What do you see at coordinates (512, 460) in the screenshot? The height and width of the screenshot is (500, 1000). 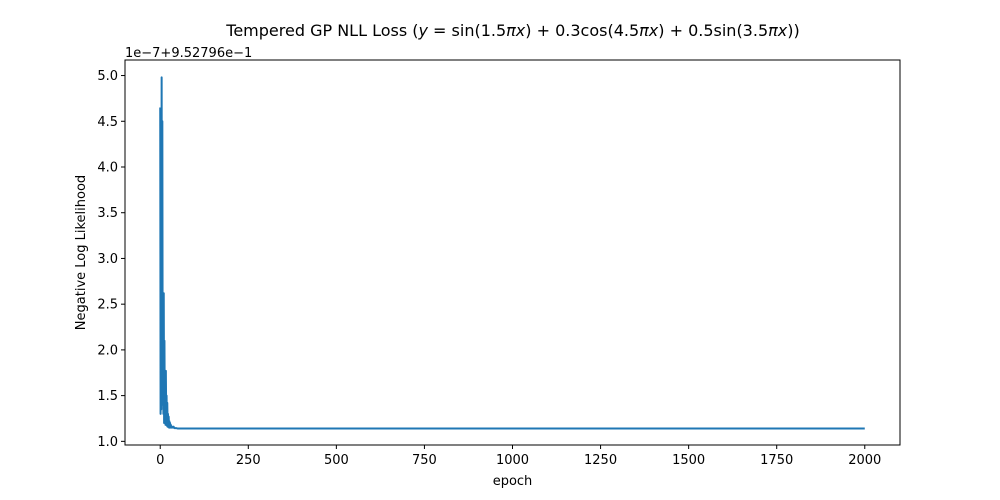 I see `x-tick-label: 1000` at bounding box center [512, 460].